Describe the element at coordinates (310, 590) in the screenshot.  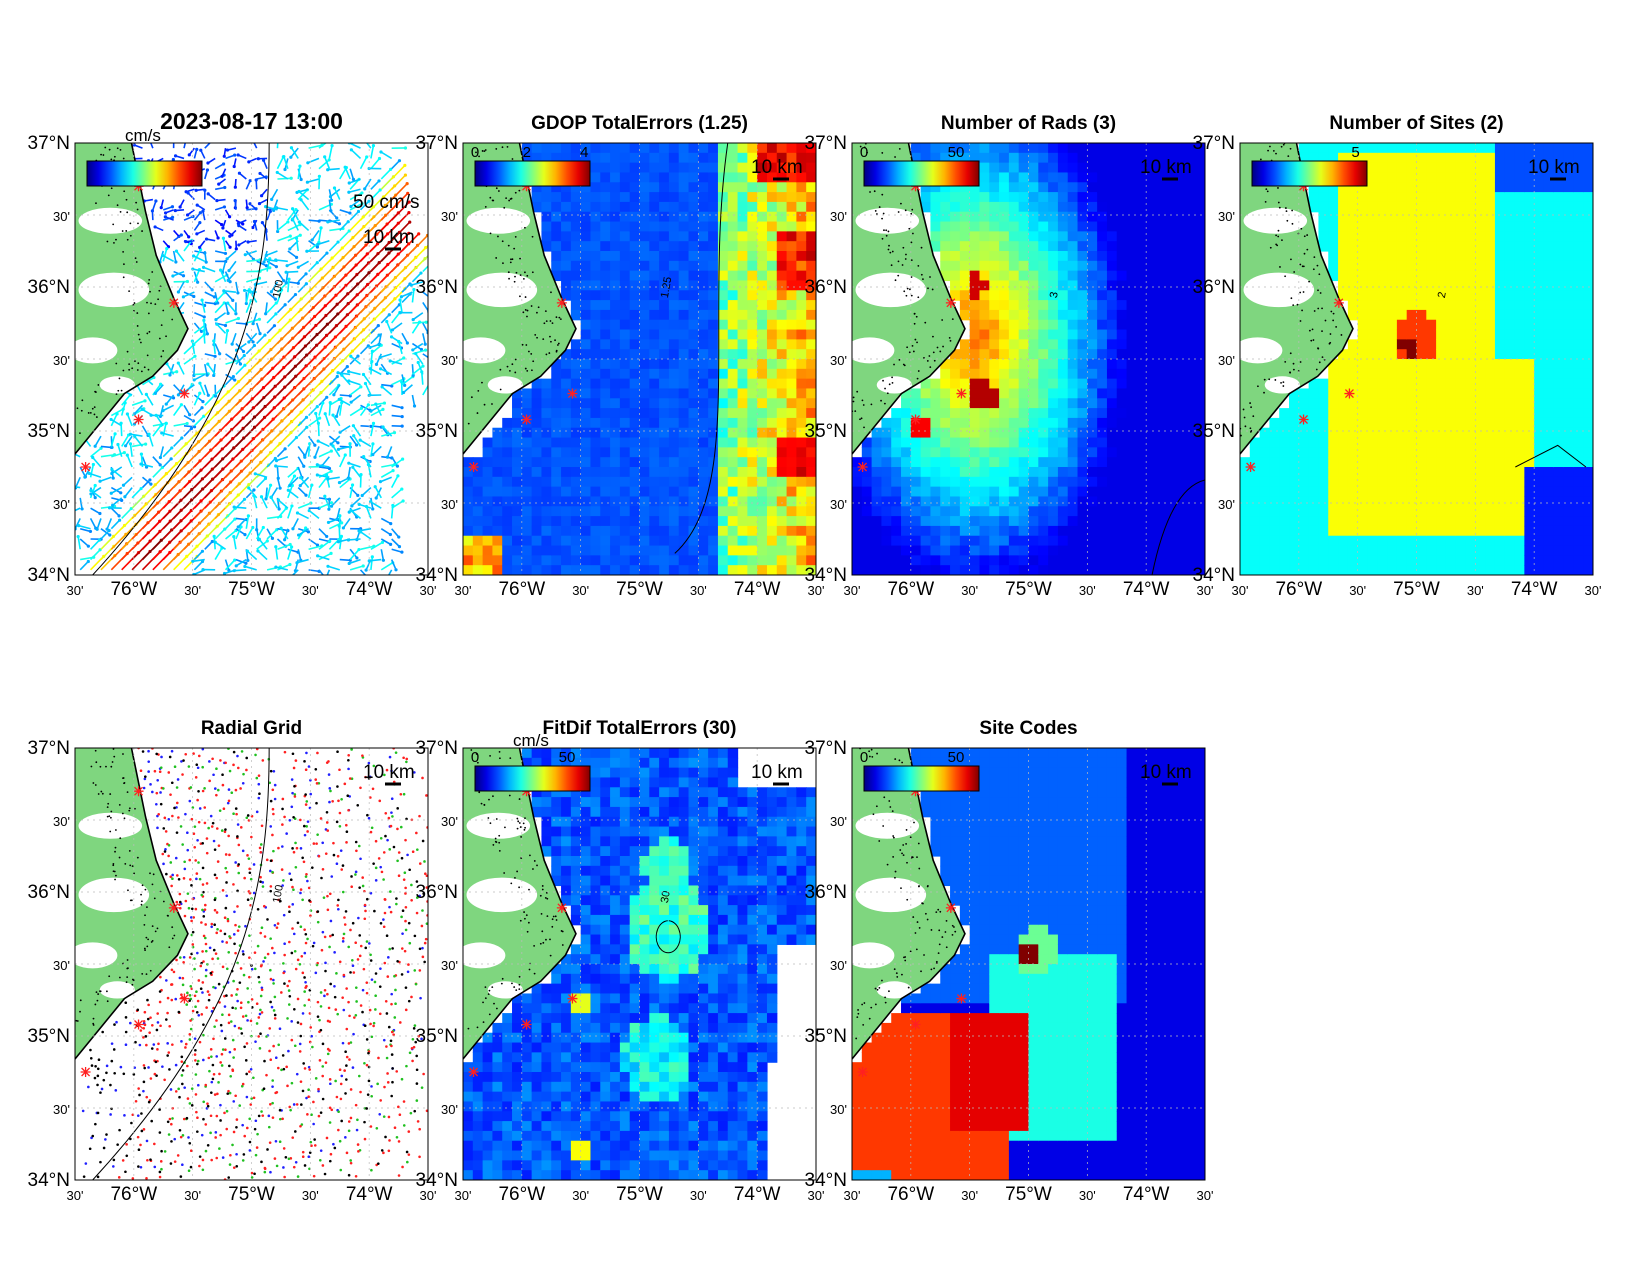
I see `lon-tick-label: 30'` at that location.